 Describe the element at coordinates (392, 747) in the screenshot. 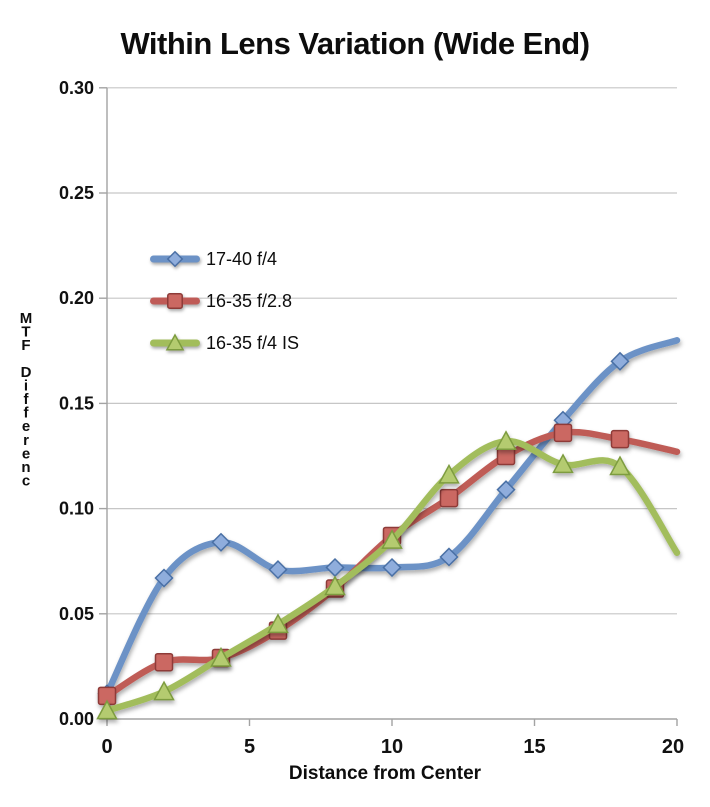

I see `x-tick-label: 10` at that location.